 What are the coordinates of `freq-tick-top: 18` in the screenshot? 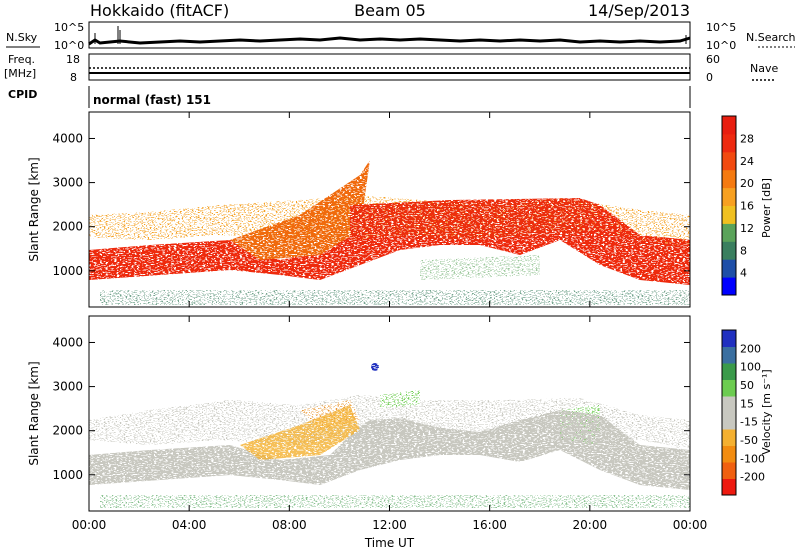 It's located at (73, 59).